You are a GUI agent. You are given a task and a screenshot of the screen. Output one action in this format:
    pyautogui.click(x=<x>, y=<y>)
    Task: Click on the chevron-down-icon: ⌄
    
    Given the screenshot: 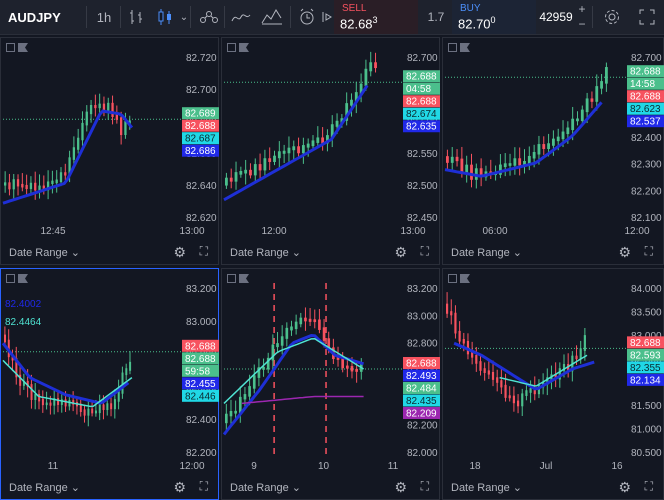 What is the action you would take?
    pyautogui.click(x=184, y=17)
    